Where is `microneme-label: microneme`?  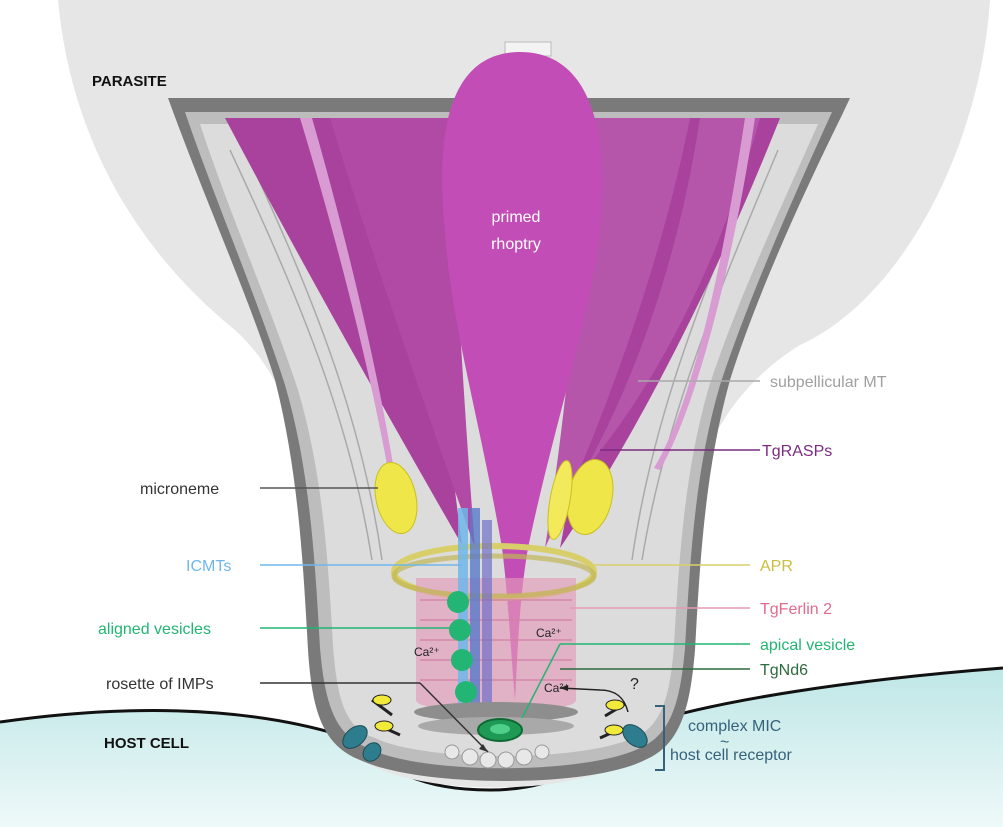 microneme-label: microneme is located at coordinates (179, 489).